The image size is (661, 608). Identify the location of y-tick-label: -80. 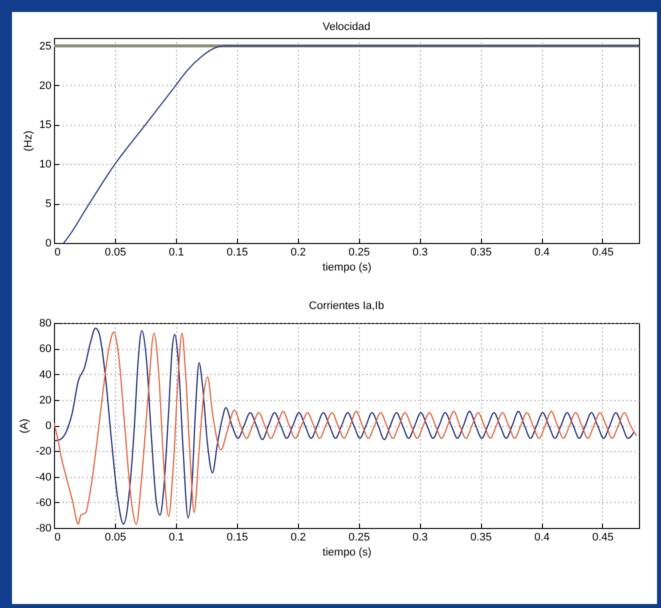
(44, 528).